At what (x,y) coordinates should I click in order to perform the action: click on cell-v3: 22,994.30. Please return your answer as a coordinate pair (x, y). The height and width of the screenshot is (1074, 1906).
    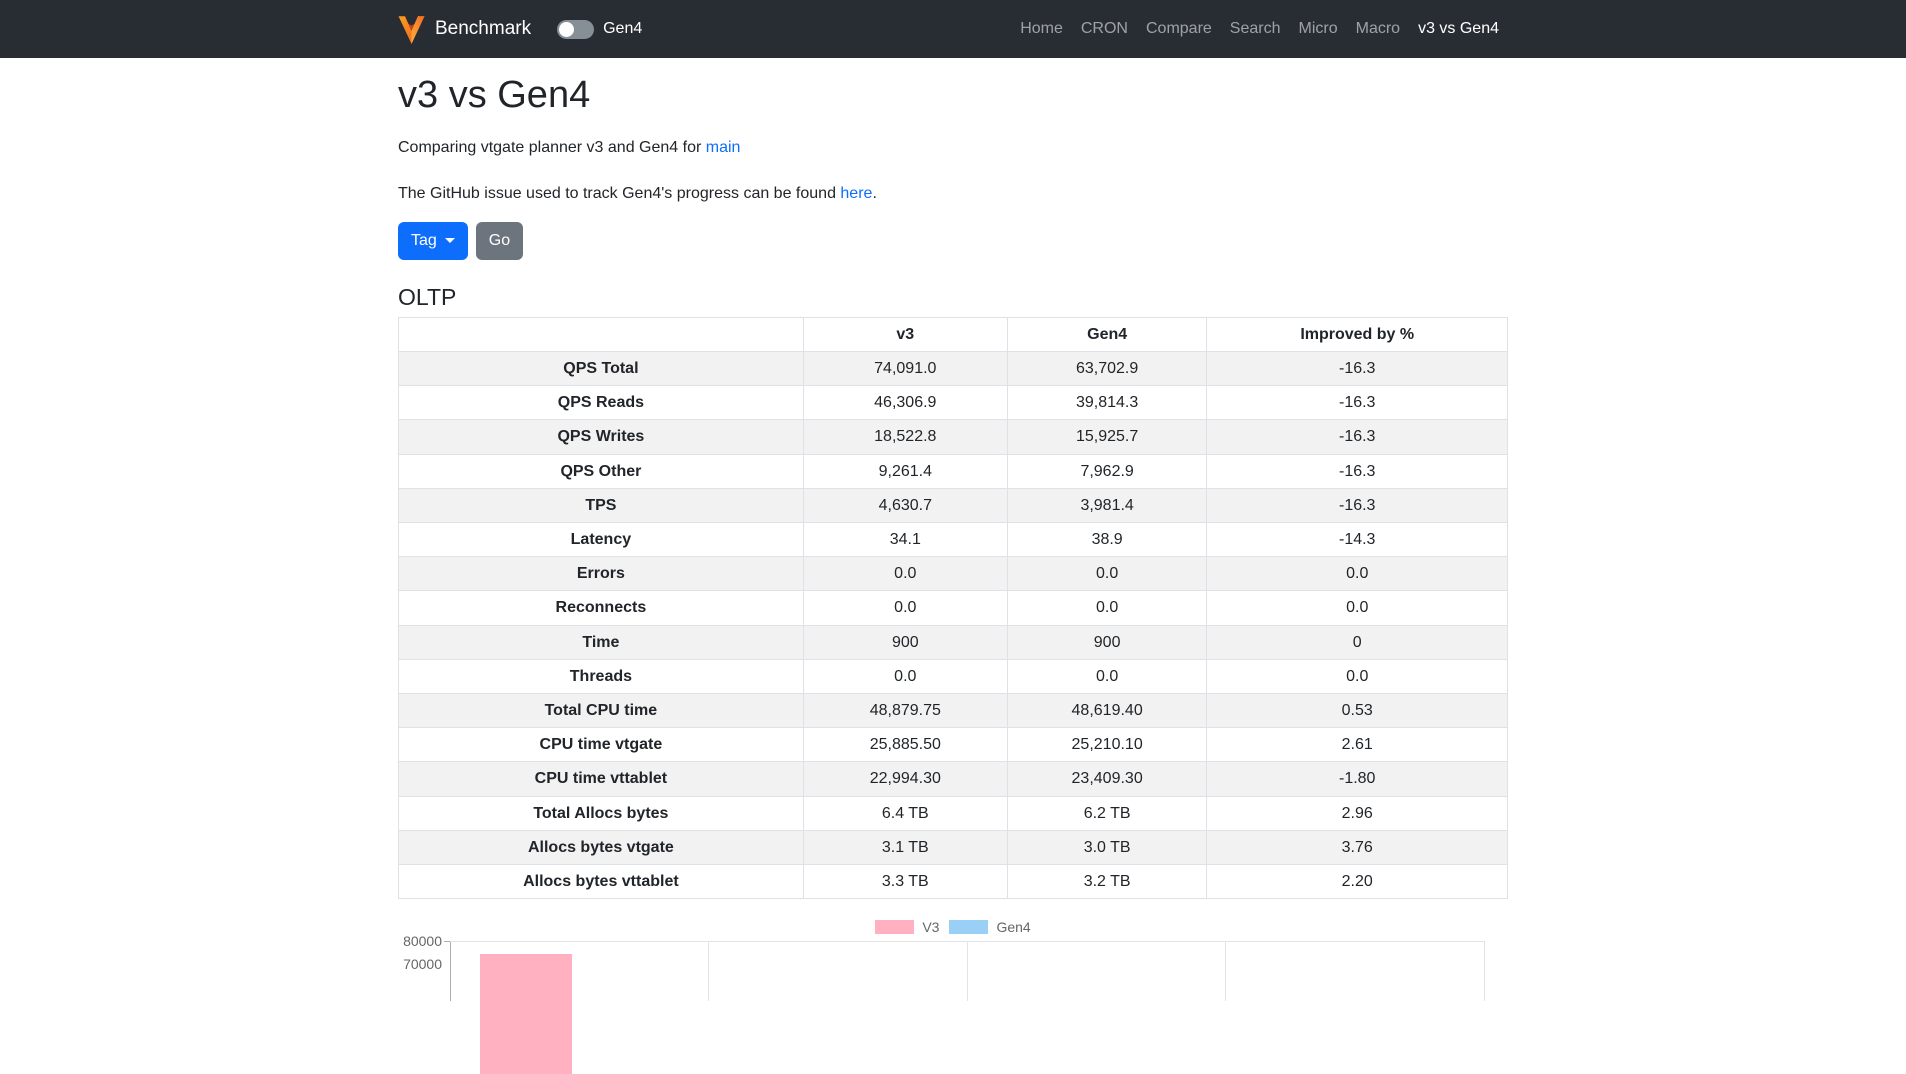
    Looking at the image, I should click on (905, 779).